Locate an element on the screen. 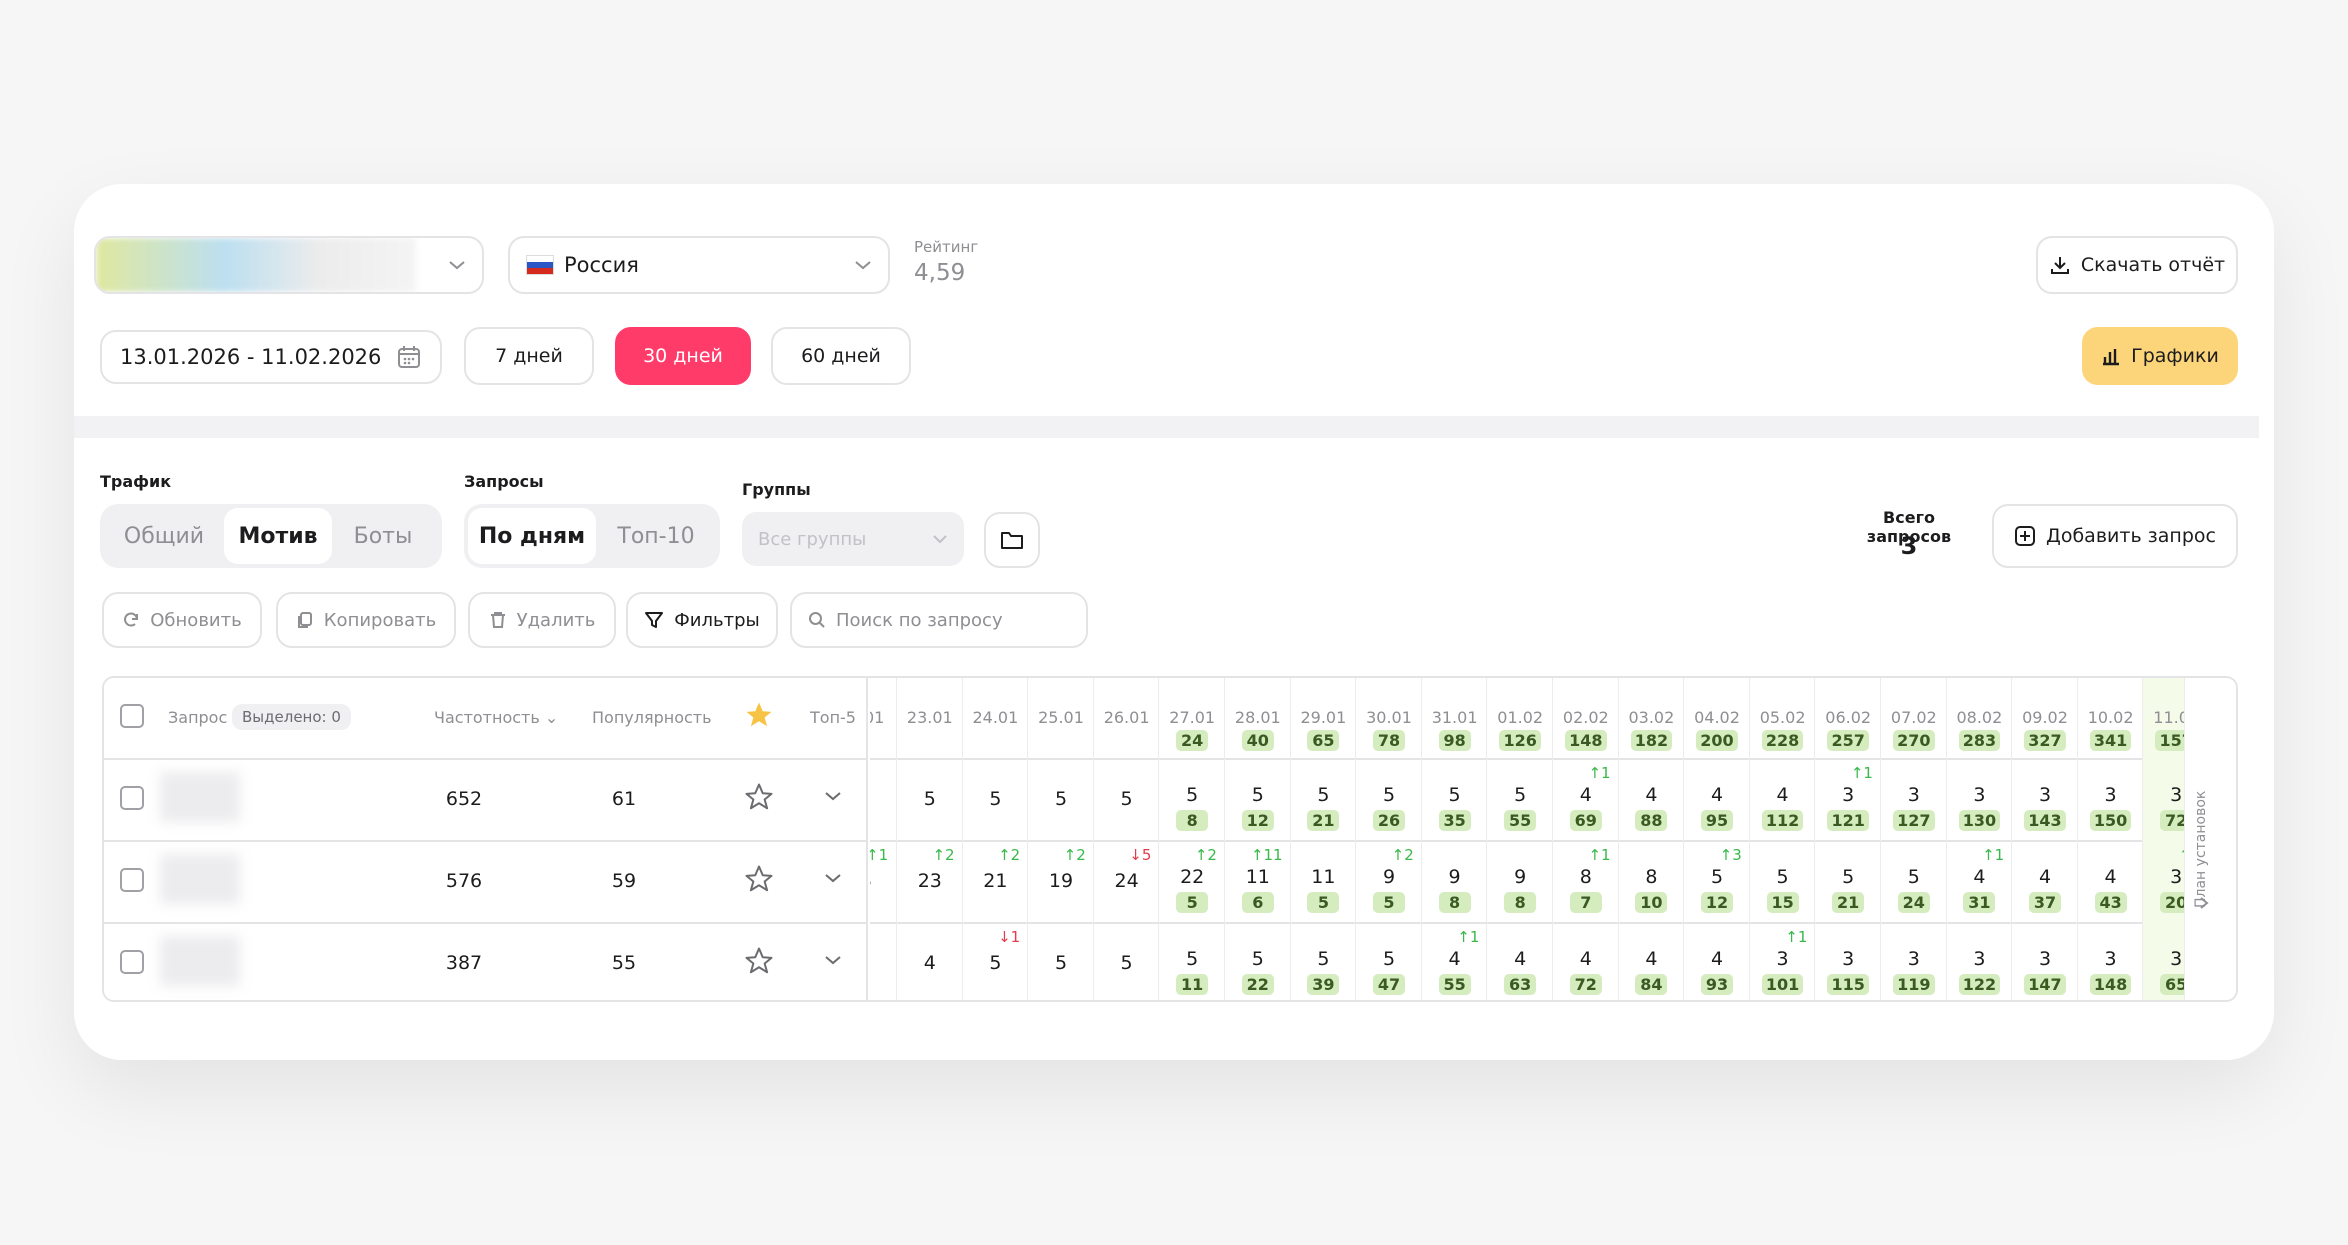 The image size is (2348, 1245). date-column: 05.02 228 4 112 5 15 ↑1 3 101 is located at coordinates (1782, 839).